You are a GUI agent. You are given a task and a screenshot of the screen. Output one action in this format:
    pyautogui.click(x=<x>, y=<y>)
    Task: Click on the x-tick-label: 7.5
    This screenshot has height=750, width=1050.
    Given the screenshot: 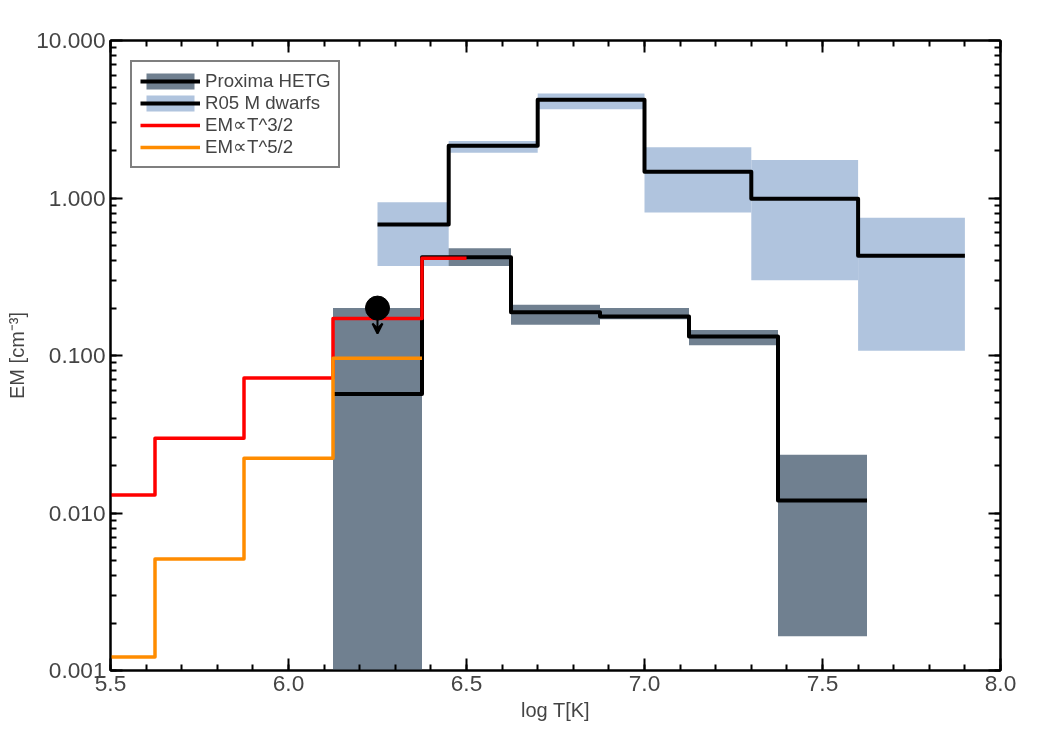 What is the action you would take?
    pyautogui.click(x=822, y=682)
    